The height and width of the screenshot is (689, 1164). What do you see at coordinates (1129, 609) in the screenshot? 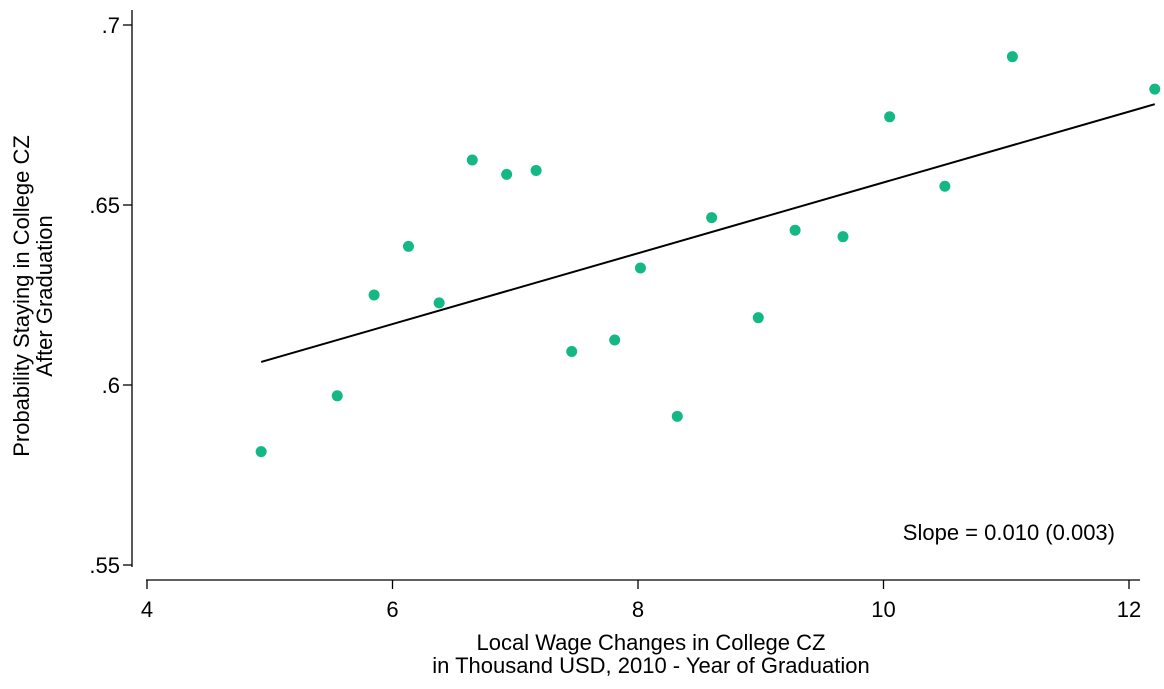
I see `x-tick-label: 12` at bounding box center [1129, 609].